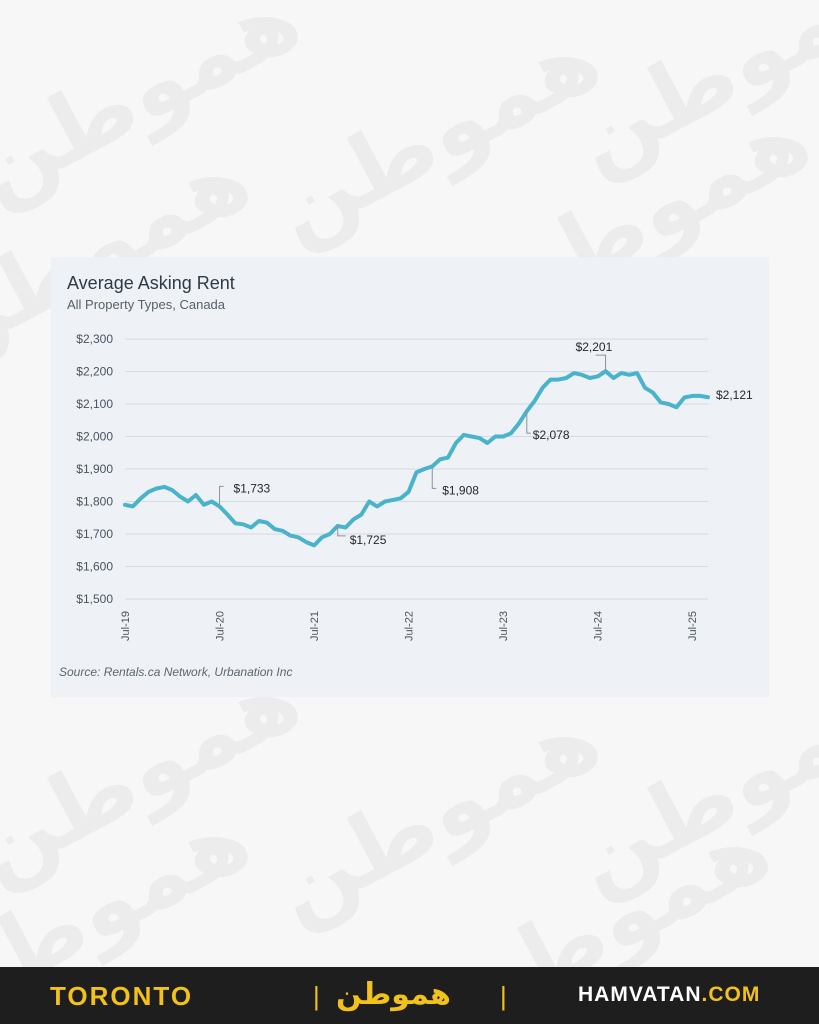  Describe the element at coordinates (94, 502) in the screenshot. I see `y-tick-label: $1,800` at that location.